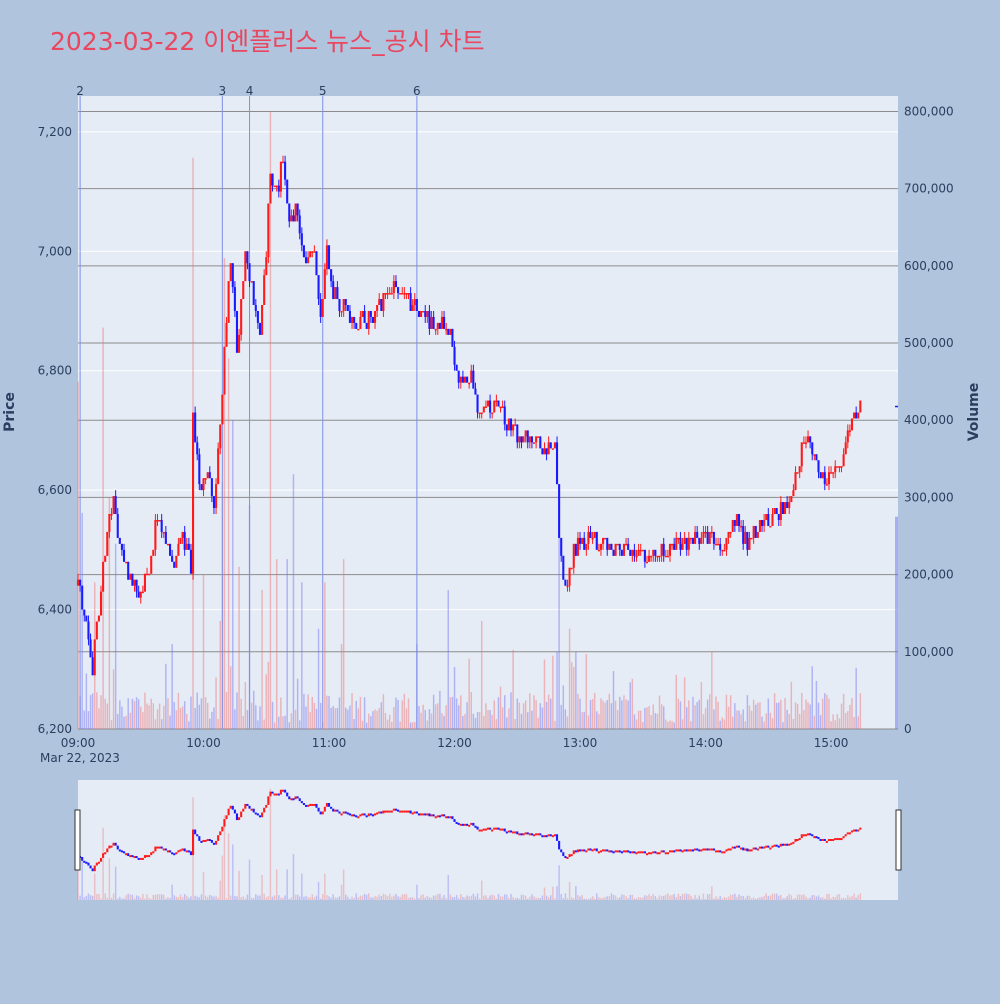 This screenshot has width=1000, height=1004. I want to click on range-slider-bg, so click(488, 840).